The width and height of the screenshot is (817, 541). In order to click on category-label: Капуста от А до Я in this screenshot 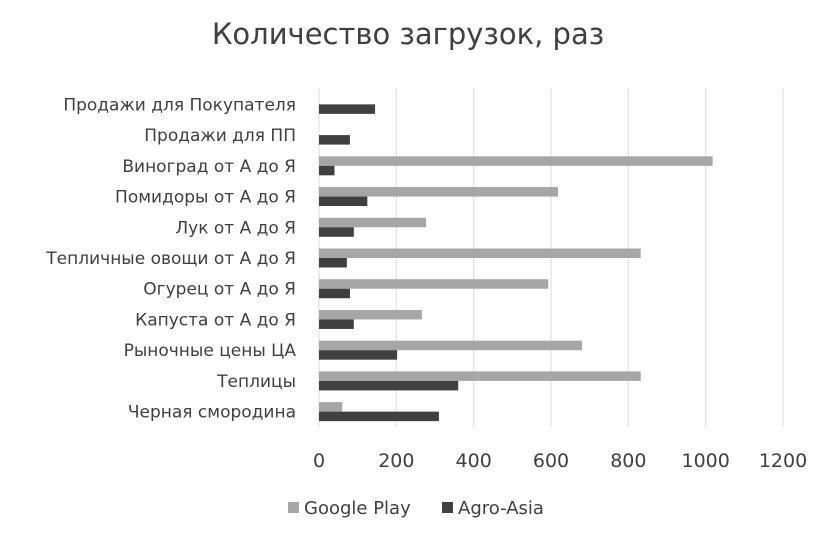, I will do `click(215, 320)`.